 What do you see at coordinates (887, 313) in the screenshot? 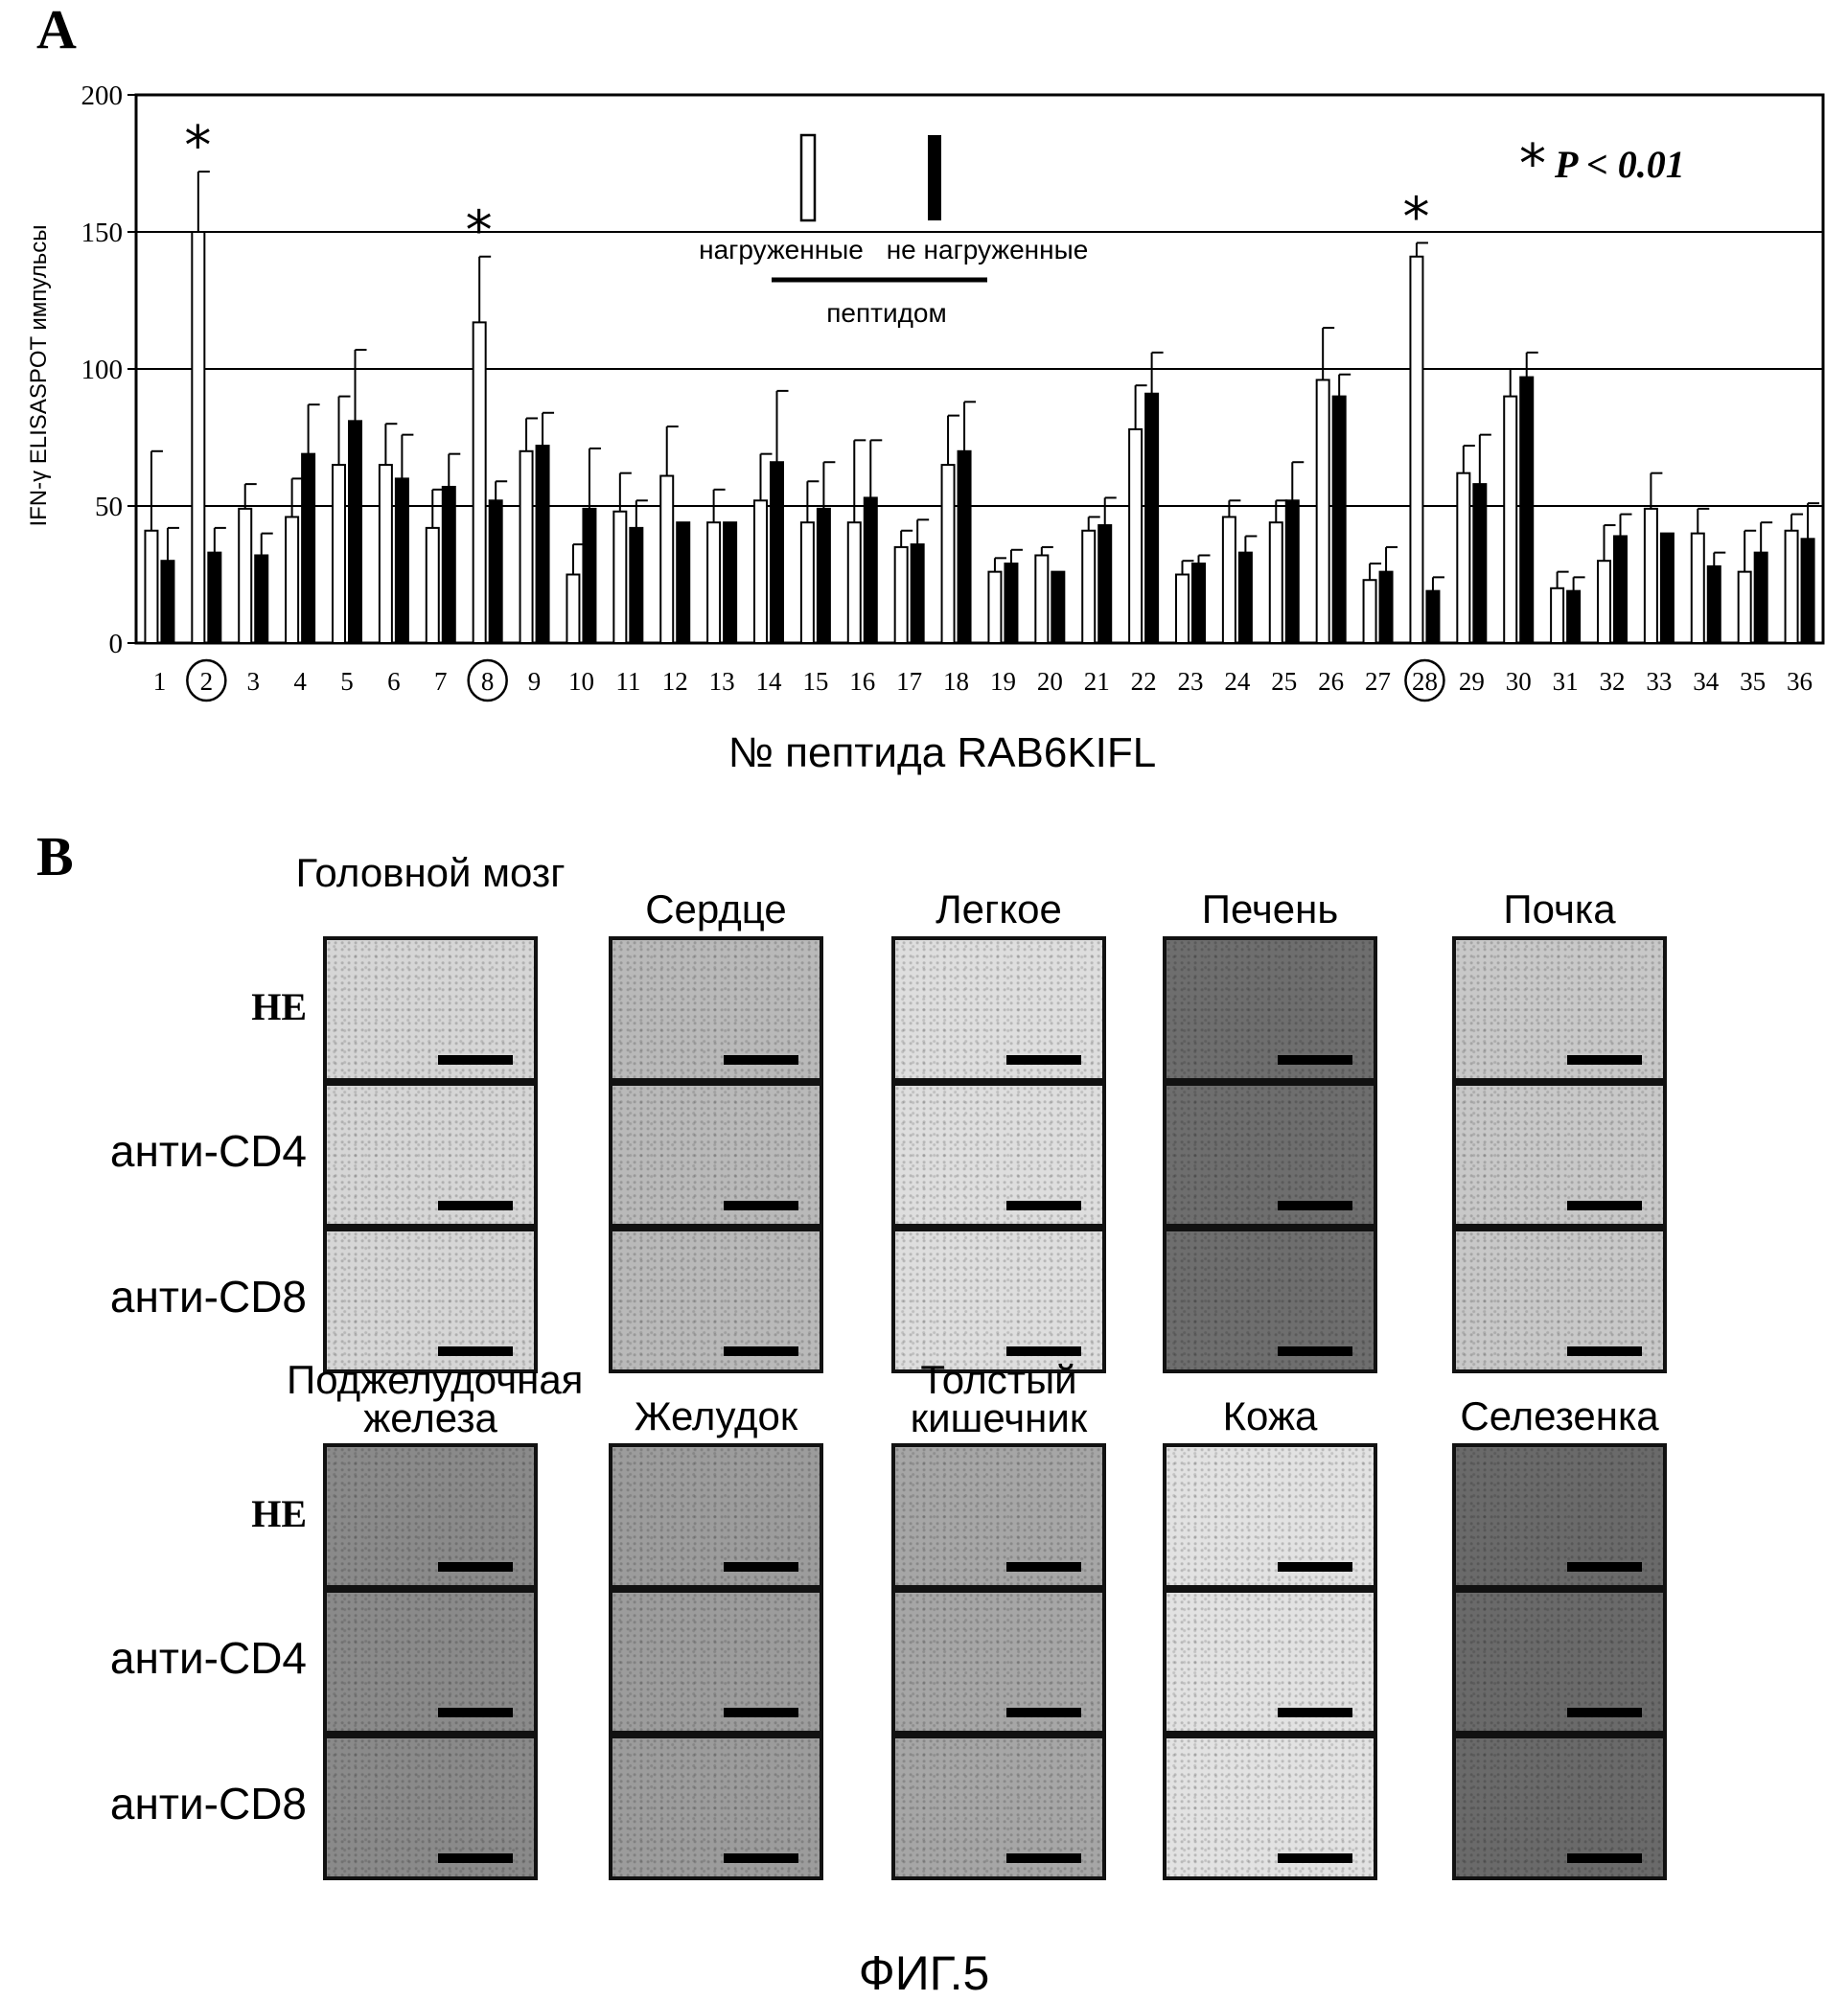
I see `legend-group-label: пептидом` at bounding box center [887, 313].